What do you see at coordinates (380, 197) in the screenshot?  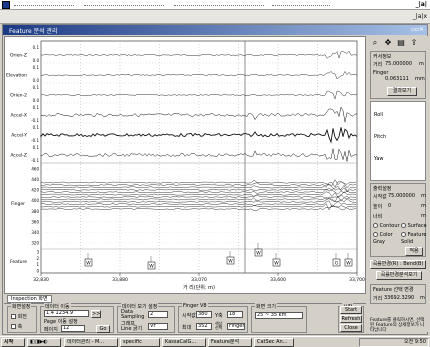 I see `start-label: 시작값` at bounding box center [380, 197].